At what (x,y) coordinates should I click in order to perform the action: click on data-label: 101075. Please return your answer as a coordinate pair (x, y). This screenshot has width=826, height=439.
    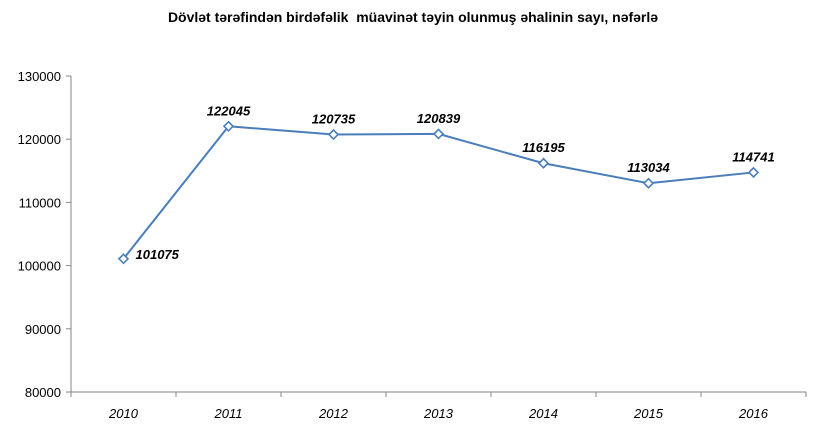
    Looking at the image, I should click on (158, 254).